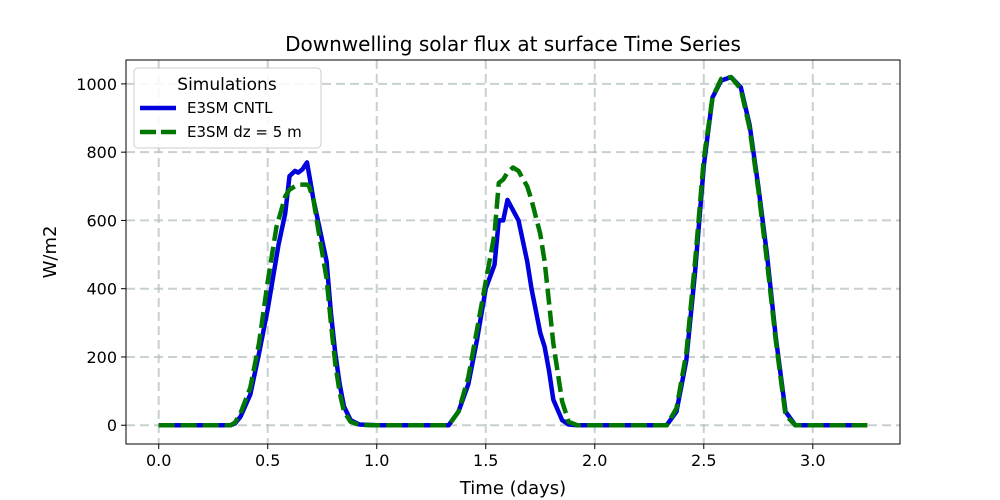 This screenshot has height=500, width=1000. What do you see at coordinates (101, 152) in the screenshot?
I see `y-tick-label: 800` at bounding box center [101, 152].